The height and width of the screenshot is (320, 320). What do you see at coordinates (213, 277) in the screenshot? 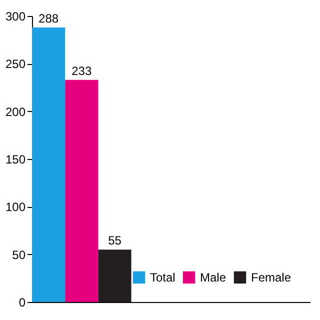
I see `legend-label: Male` at bounding box center [213, 277].